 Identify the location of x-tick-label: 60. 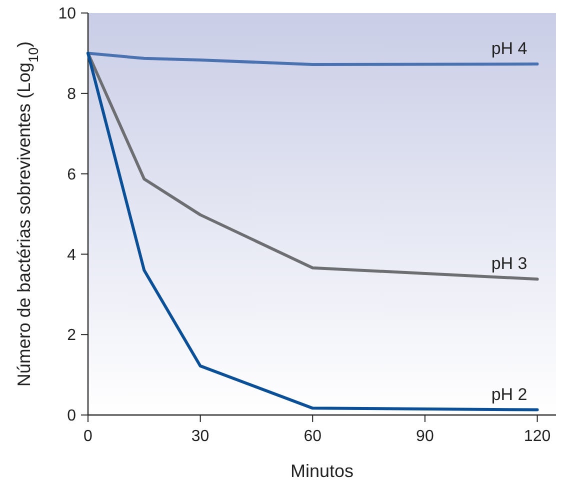
(313, 436).